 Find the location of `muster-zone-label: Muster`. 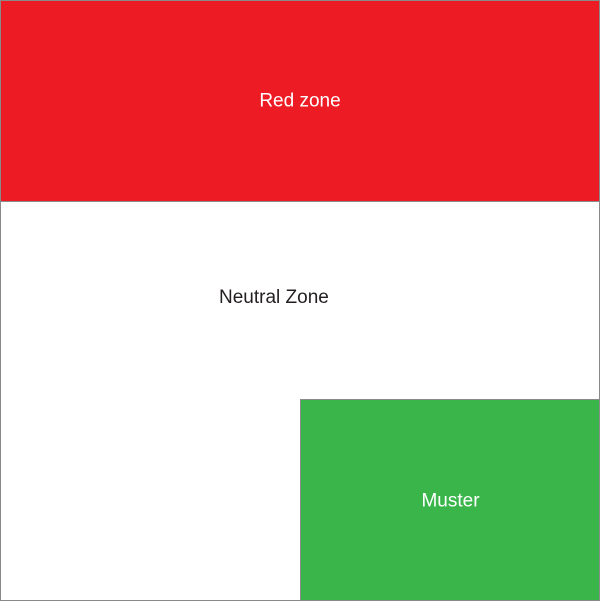

muster-zone-label: Muster is located at coordinates (450, 500).